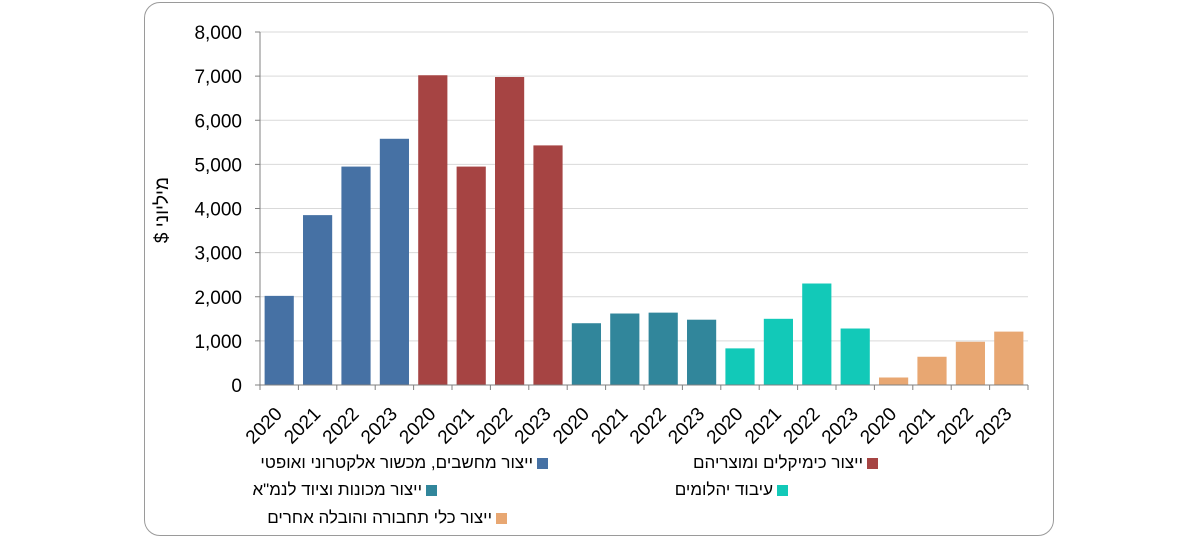 The image size is (1200, 539). I want to click on legend-label: ייצור מכונות וציוד לנמ"א, so click(337, 489).